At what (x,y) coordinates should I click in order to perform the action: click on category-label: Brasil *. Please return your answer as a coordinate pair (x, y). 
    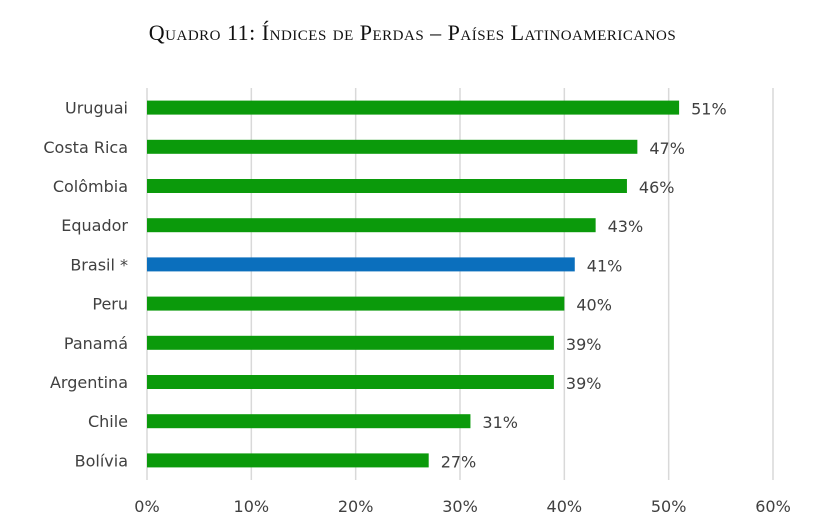
    Looking at the image, I should click on (99, 264).